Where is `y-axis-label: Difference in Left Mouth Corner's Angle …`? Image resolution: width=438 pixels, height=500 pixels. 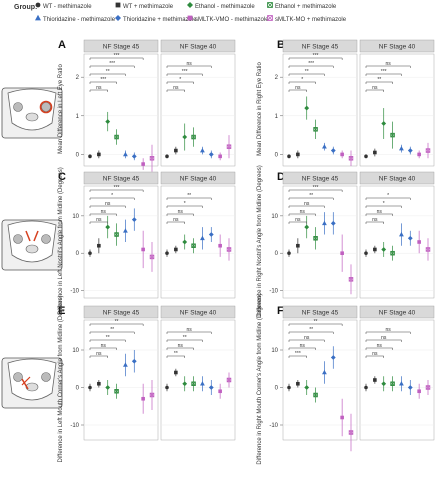 y-axis-label: Difference in Left Mouth Corner's Angle … is located at coordinates (61, 378).